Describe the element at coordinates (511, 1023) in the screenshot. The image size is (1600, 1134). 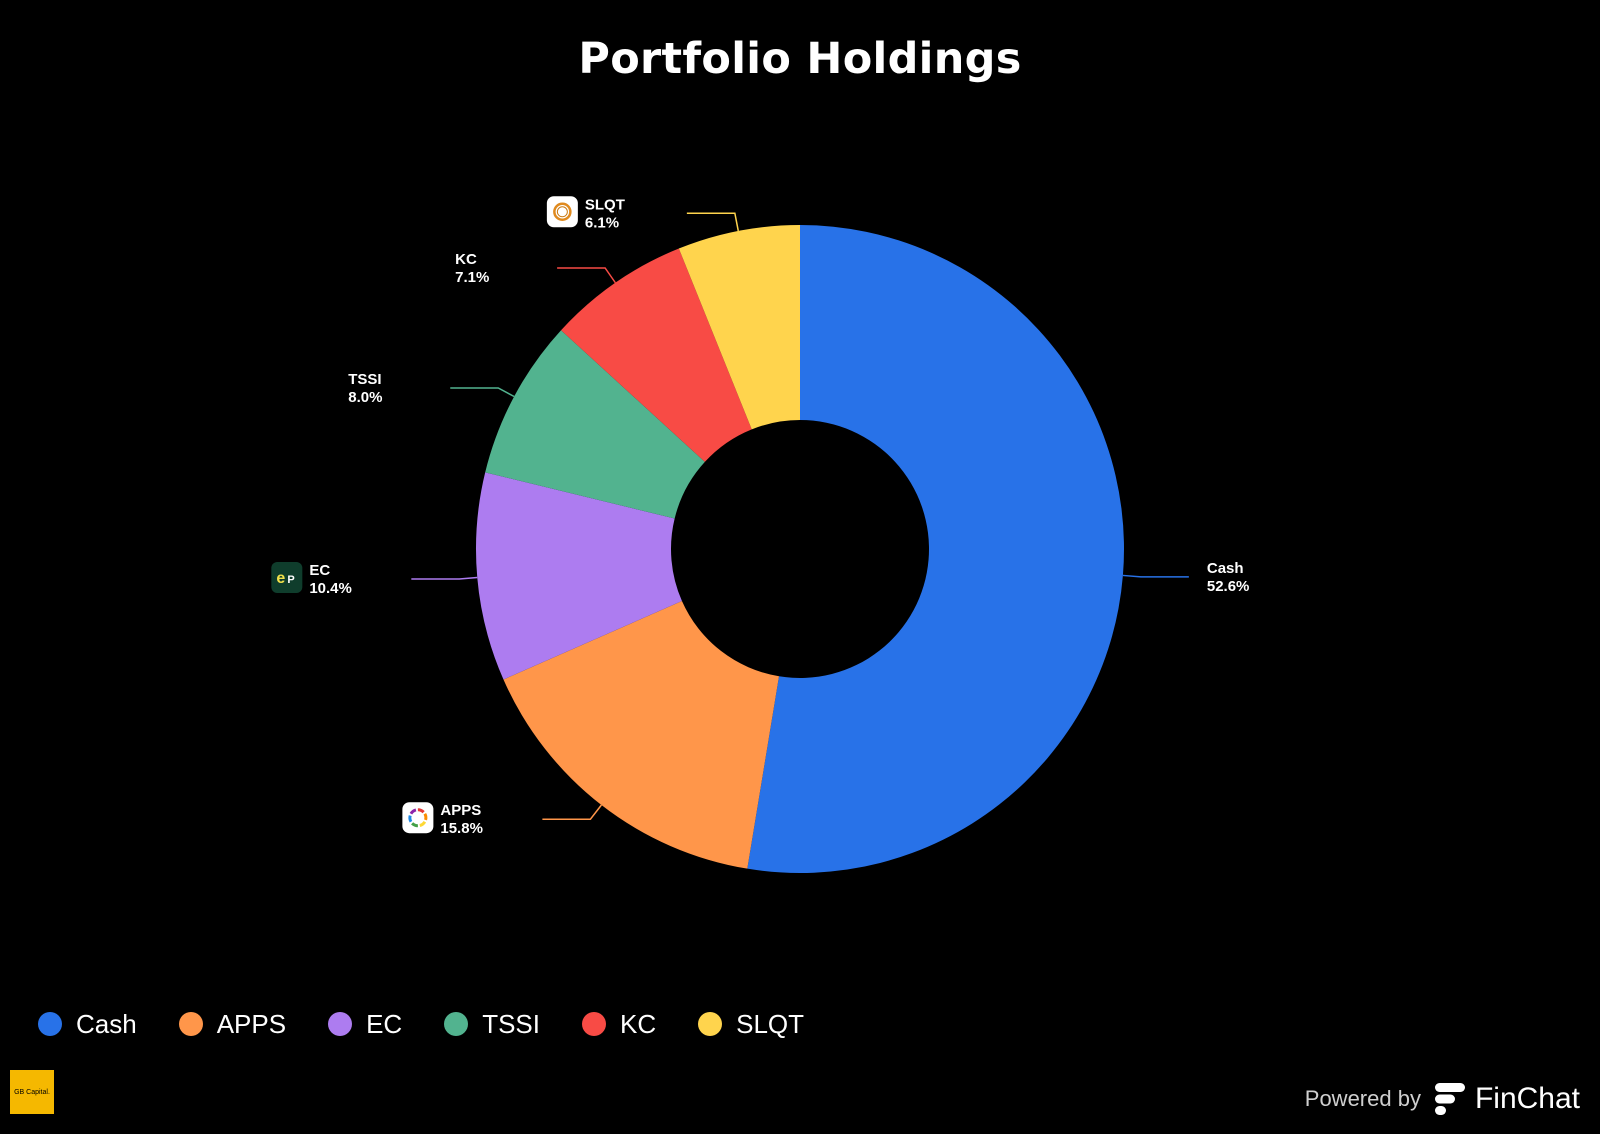
I see `legend-label: TSSI` at that location.